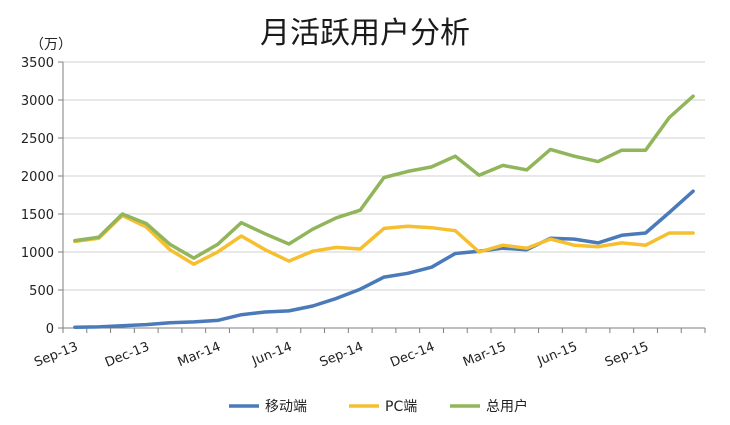 This screenshot has width=730, height=425. I want to click on legend-label-2: PC端, so click(401, 407).